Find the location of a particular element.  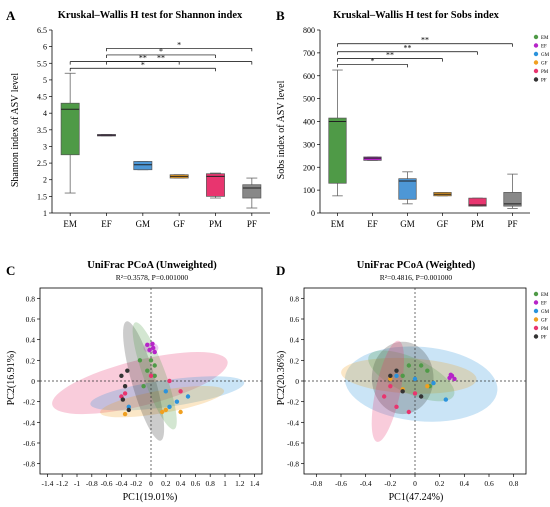

x-tick-label: 0 is located at coordinates (151, 483).